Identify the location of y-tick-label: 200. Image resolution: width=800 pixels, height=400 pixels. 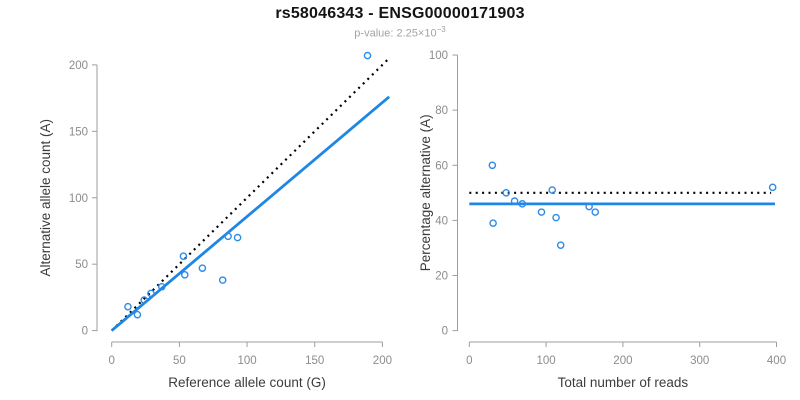
(78, 66).